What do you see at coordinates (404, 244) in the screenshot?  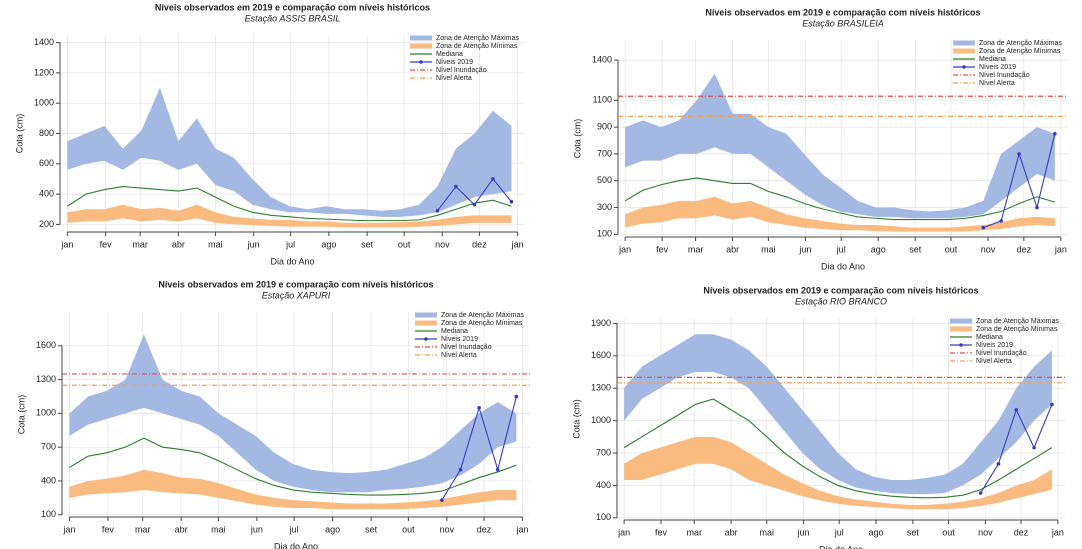 I see `x-tick-label: out` at bounding box center [404, 244].